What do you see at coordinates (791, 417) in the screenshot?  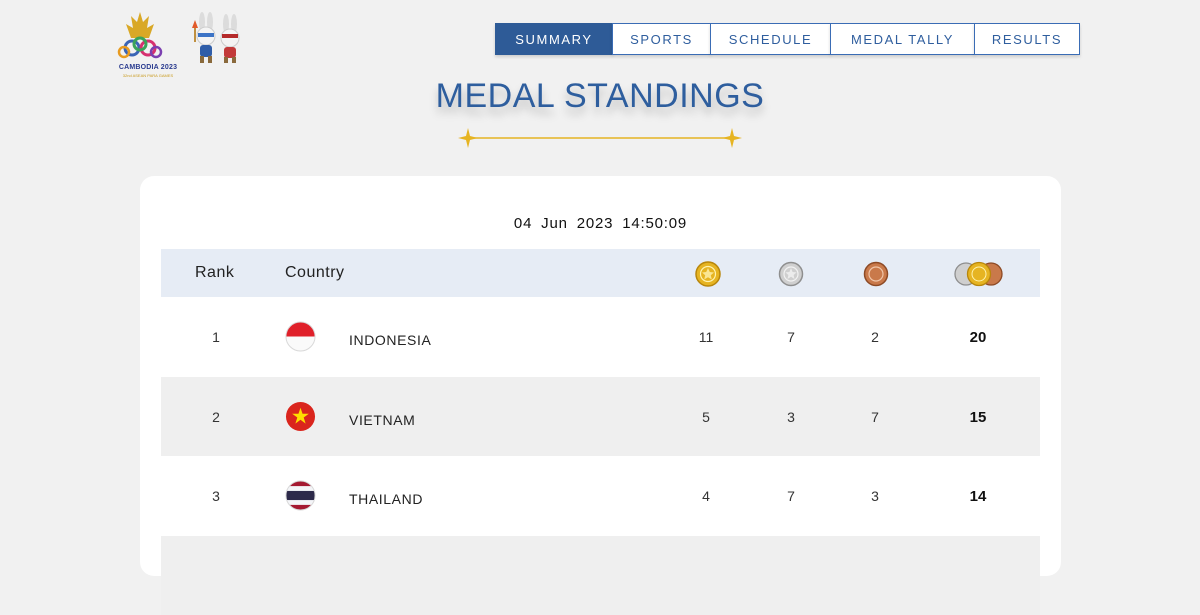 I see `silver-count: 3` at bounding box center [791, 417].